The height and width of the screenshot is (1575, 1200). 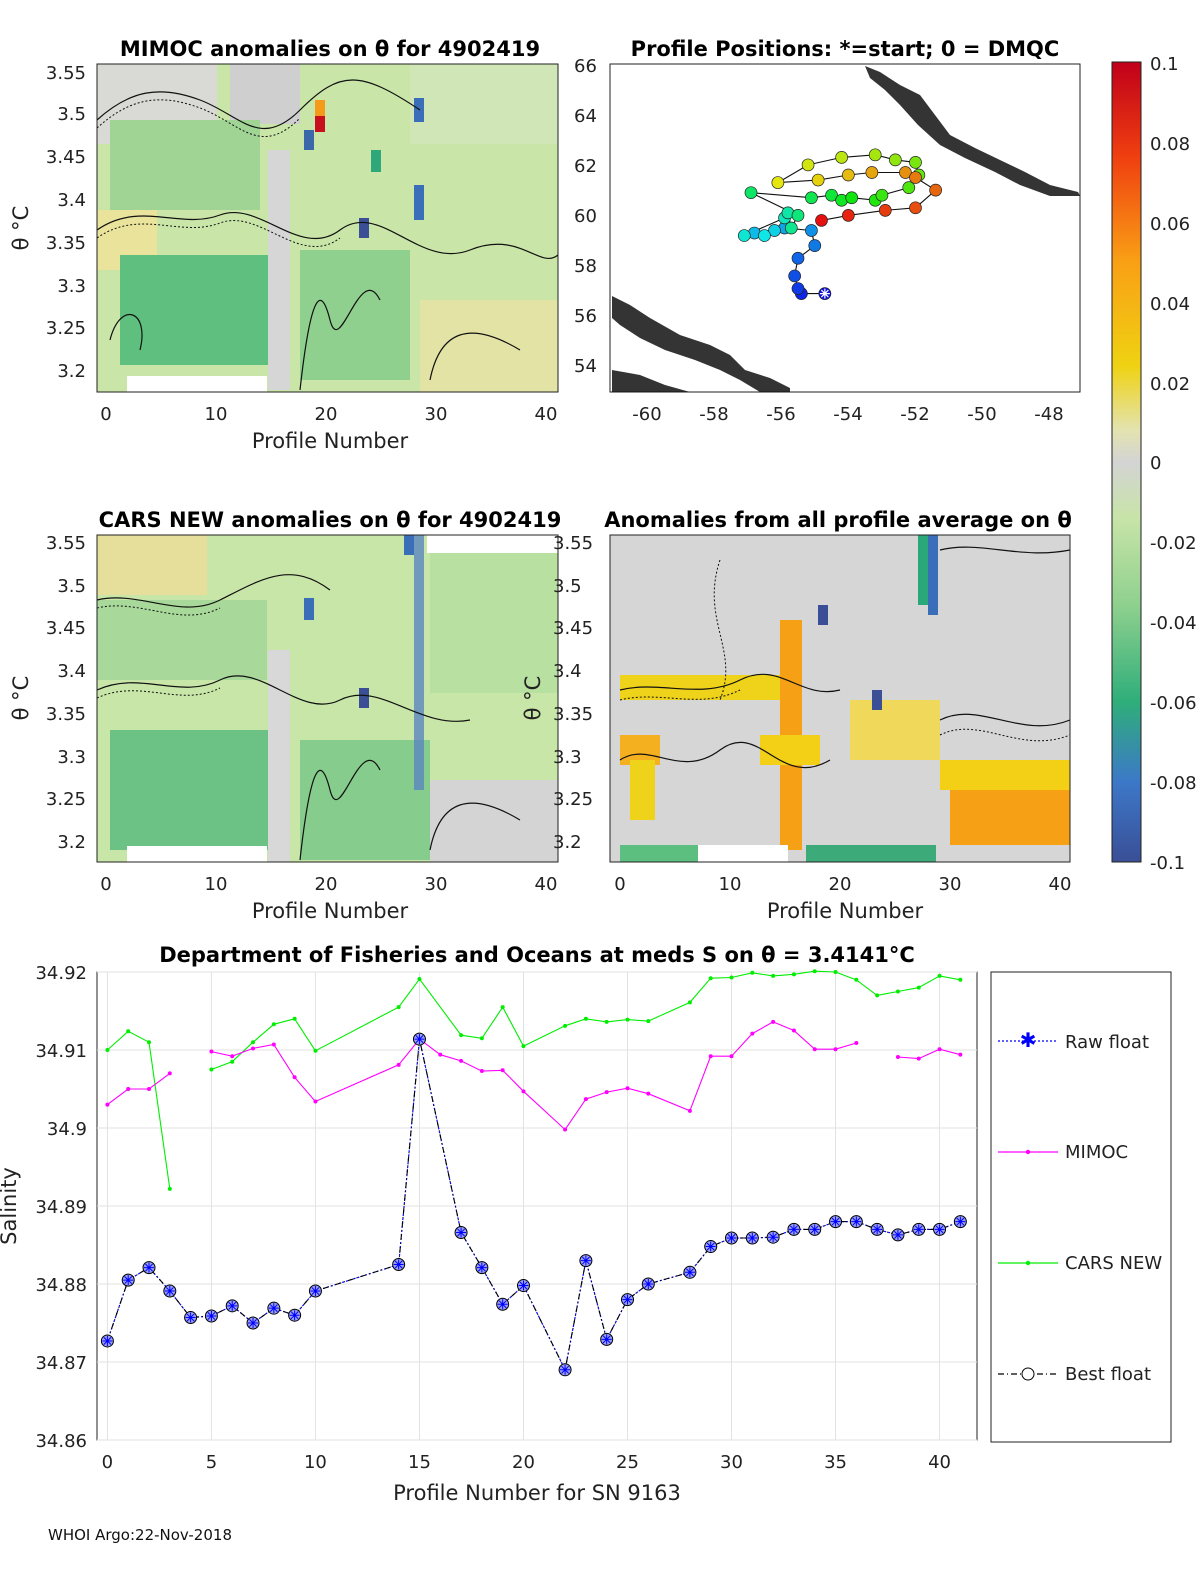 What do you see at coordinates (713, 414) in the screenshot?
I see `x-tick: -58` at bounding box center [713, 414].